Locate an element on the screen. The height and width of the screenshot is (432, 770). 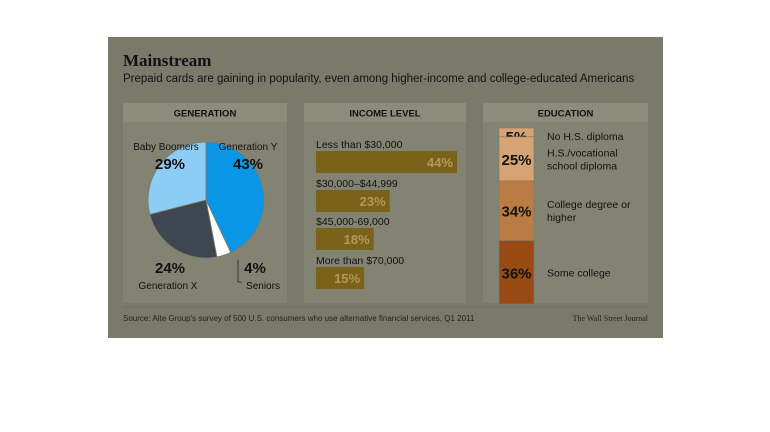
pie-label-2: Seniors is located at coordinates (263, 286).